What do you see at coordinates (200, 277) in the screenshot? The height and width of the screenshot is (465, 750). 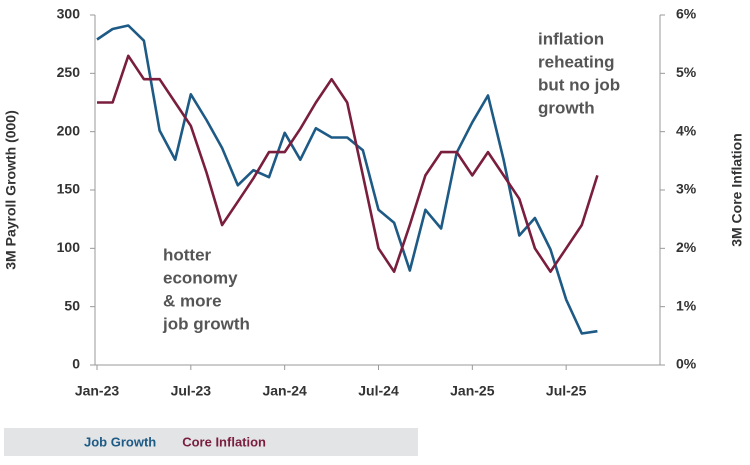 I see `annotation: economy` at bounding box center [200, 277].